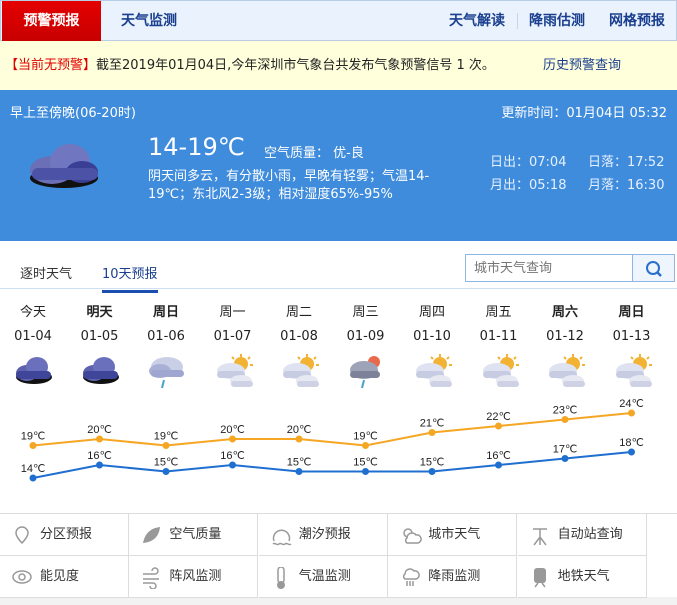 Image resolution: width=677 pixels, height=605 pixels. Describe the element at coordinates (637, 21) in the screenshot. I see `link-grid-forecast: 网格预报` at that location.